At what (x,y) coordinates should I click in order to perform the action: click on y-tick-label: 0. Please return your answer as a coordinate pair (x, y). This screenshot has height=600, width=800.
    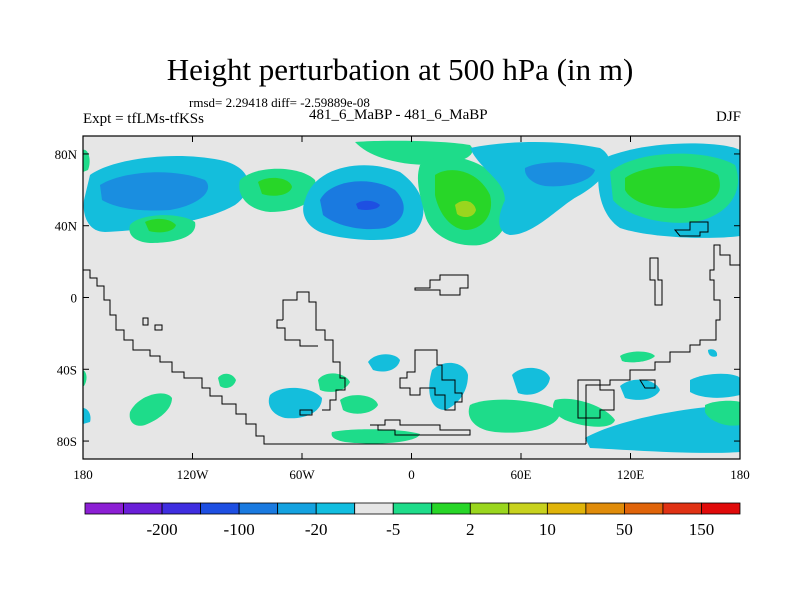
    Looking at the image, I should click on (74, 298).